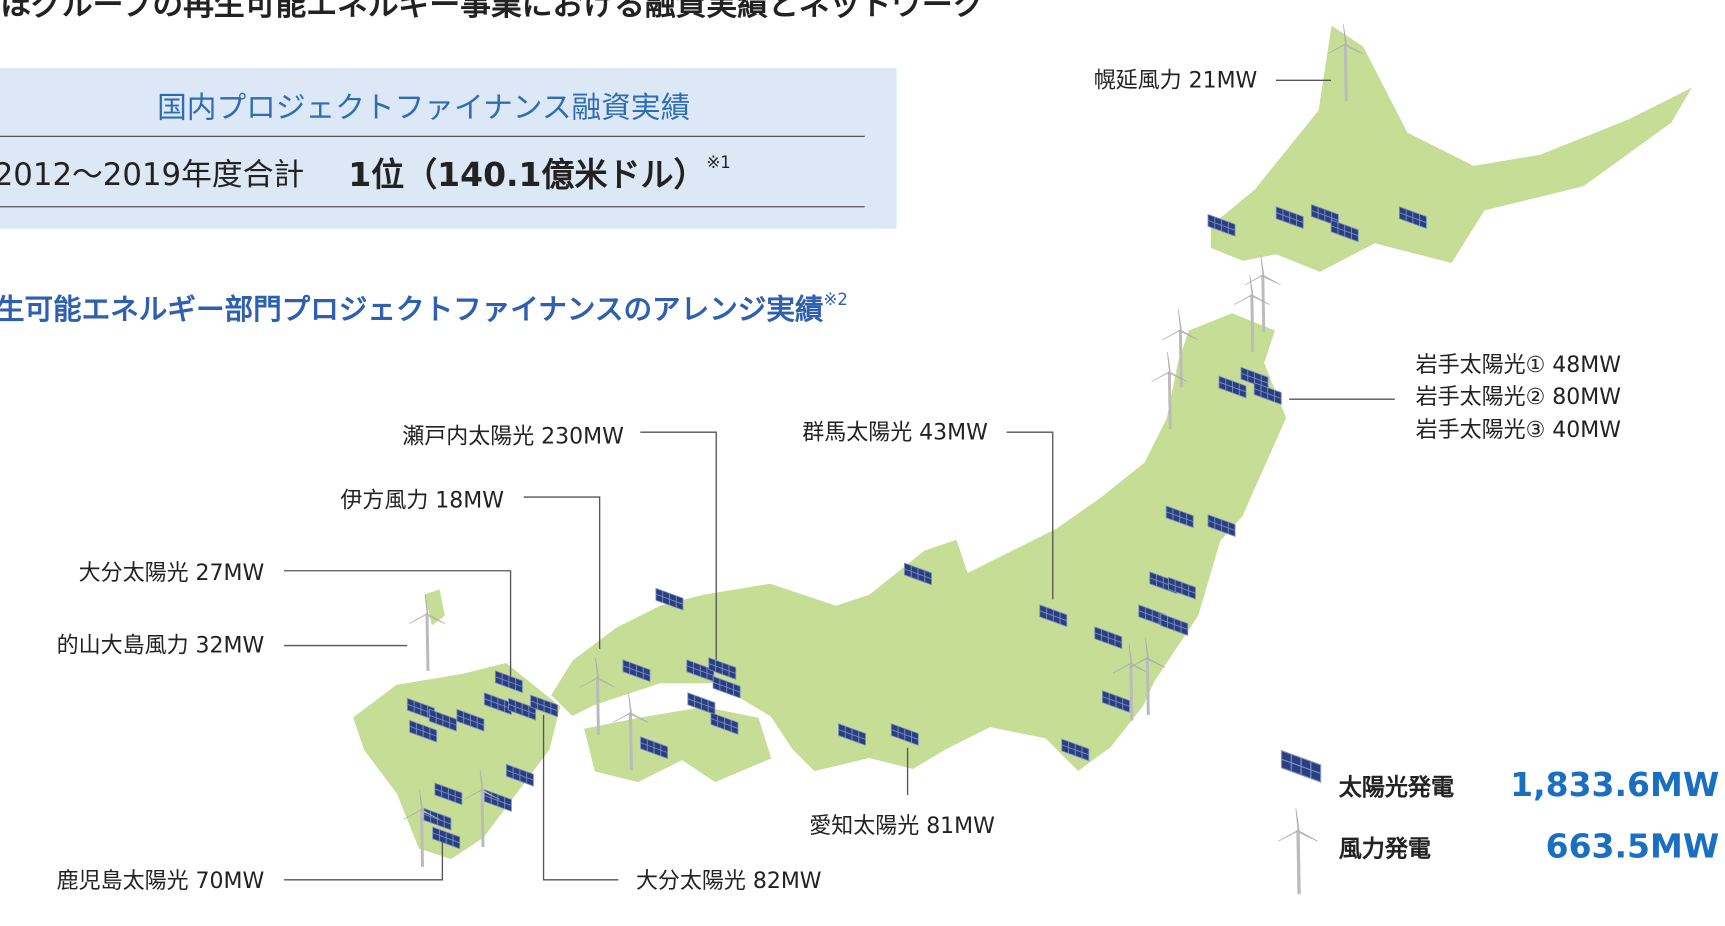 This screenshot has width=1725, height=926. What do you see at coordinates (902, 826) in the screenshot?
I see `project-label: 愛知太陽光 81MW` at bounding box center [902, 826].